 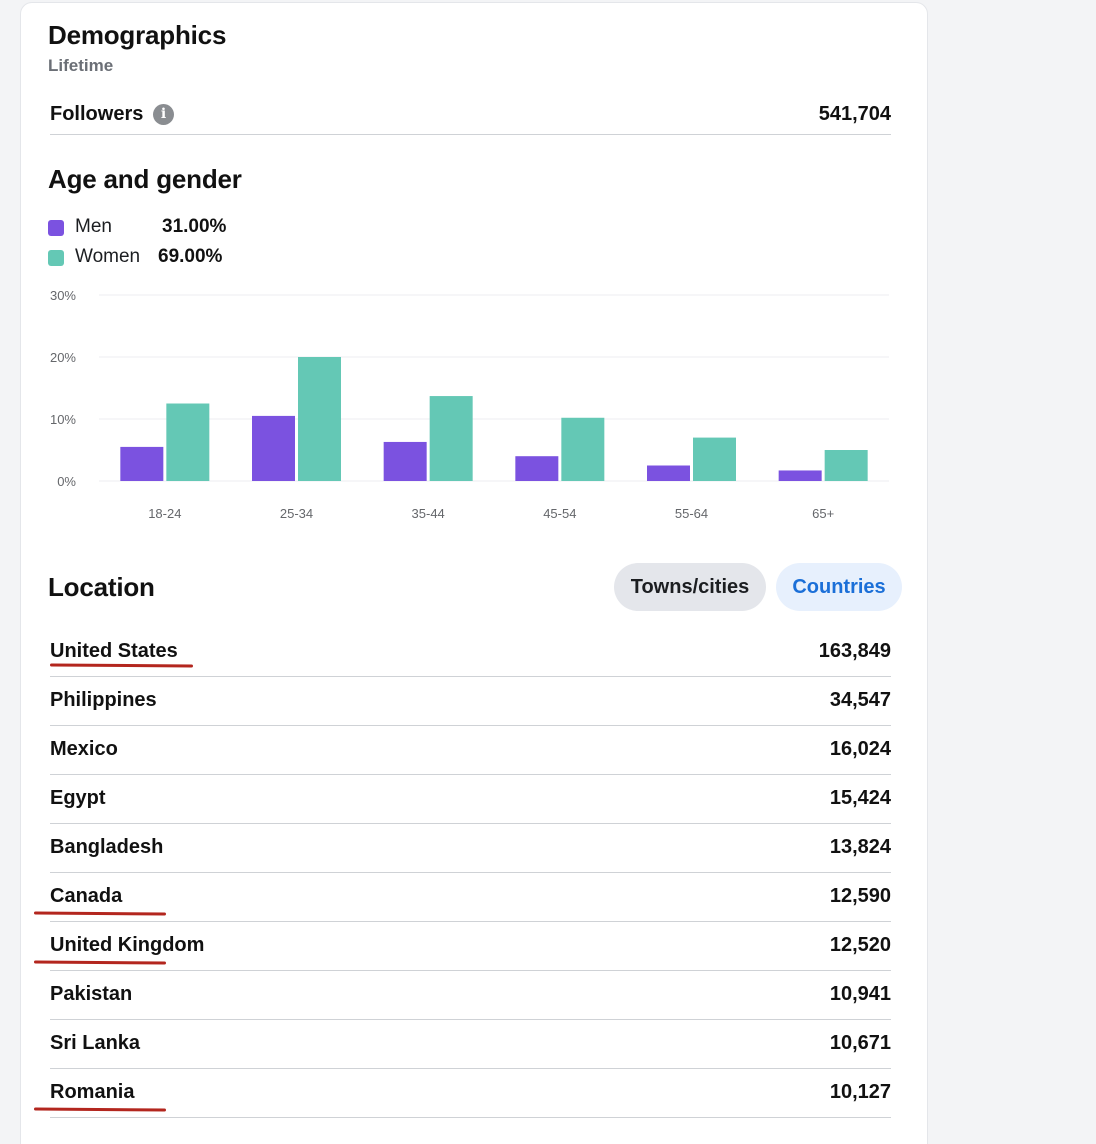 I want to click on y-tick-label: 20%, so click(x=63, y=357).